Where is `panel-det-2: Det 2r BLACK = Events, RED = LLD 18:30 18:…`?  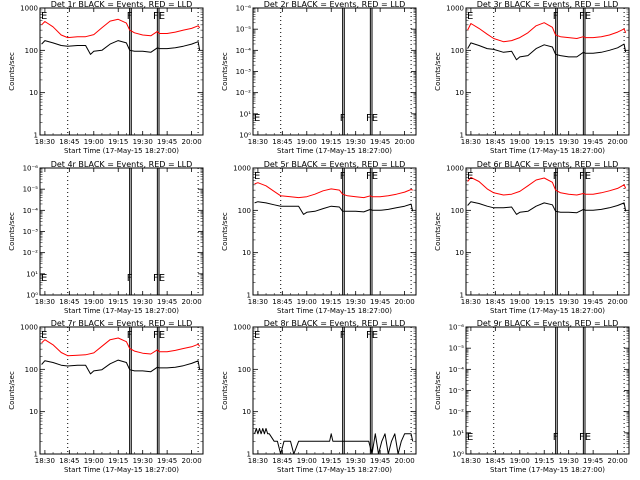
panel-det-2: Det 2r BLACK = Events, RED = LLD 18:30 18:… is located at coordinates (319, 77).